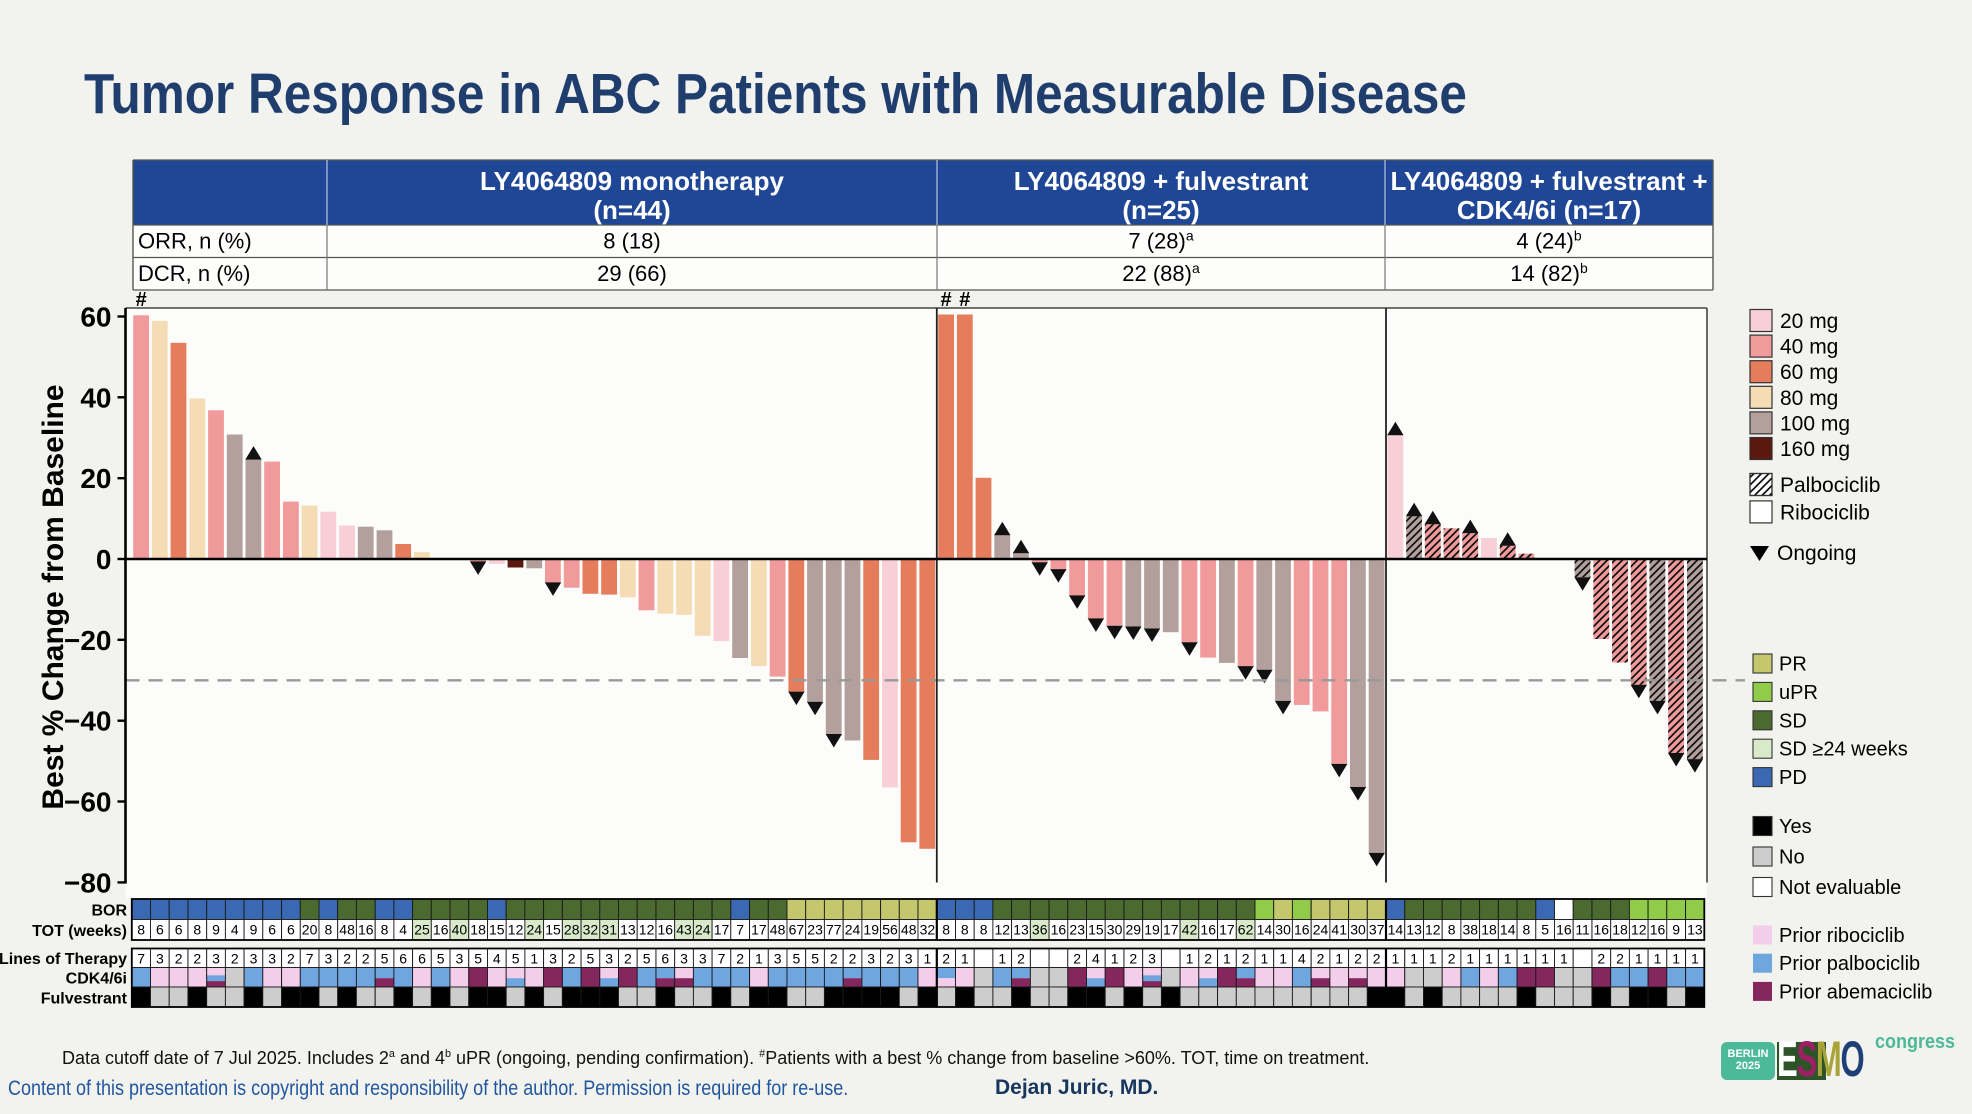 This screenshot has width=1972, height=1114. Describe the element at coordinates (815, 930) in the screenshot. I see `svg-text: 23` at that location.